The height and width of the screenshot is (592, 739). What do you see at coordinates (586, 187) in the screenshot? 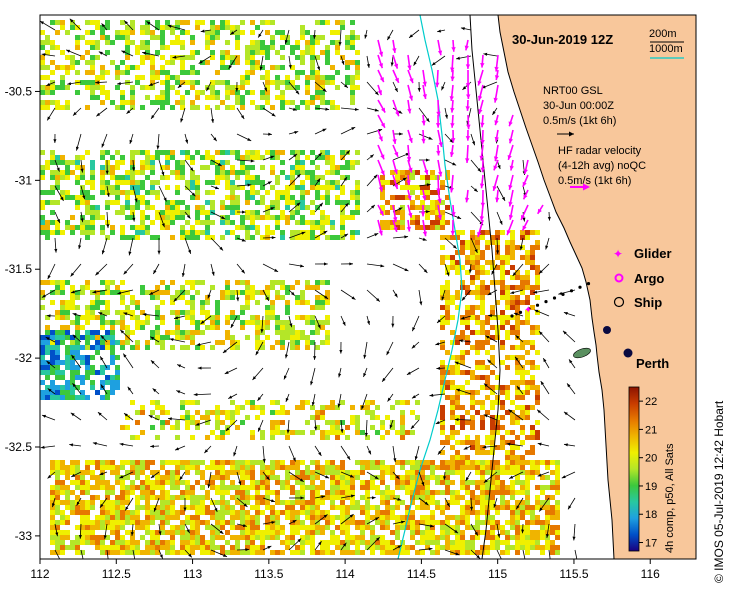
I see `radar-scale-arrowhead` at bounding box center [586, 187].